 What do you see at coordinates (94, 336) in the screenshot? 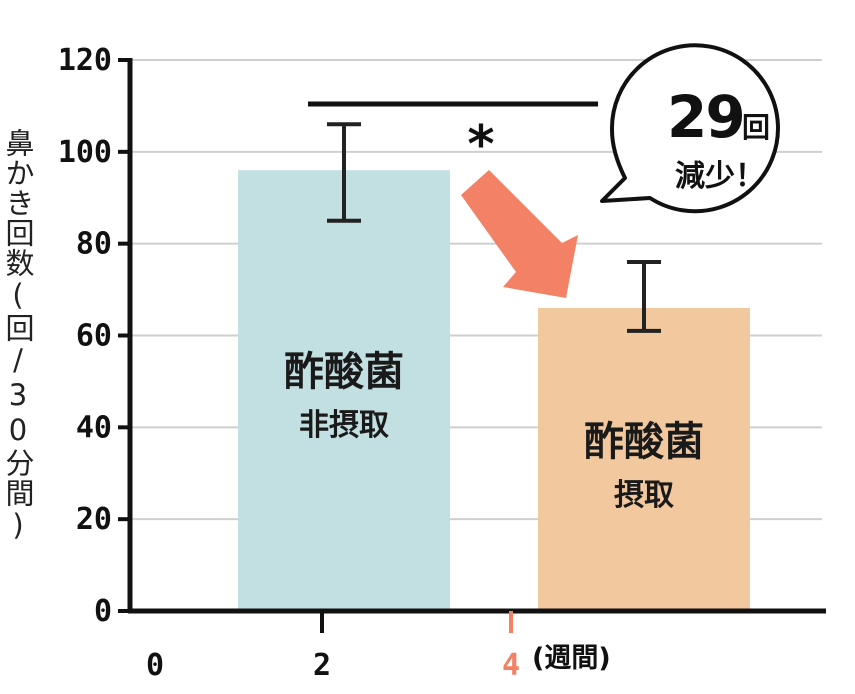
I see `y-tick-label: 60` at bounding box center [94, 336].